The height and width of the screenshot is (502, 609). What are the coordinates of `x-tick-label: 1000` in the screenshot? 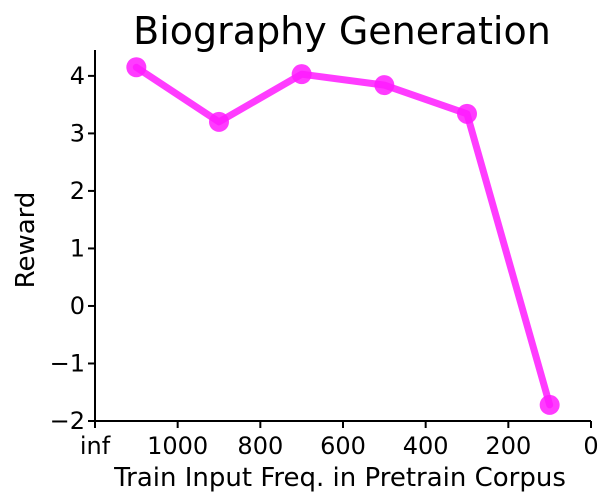 It's located at (177, 446).